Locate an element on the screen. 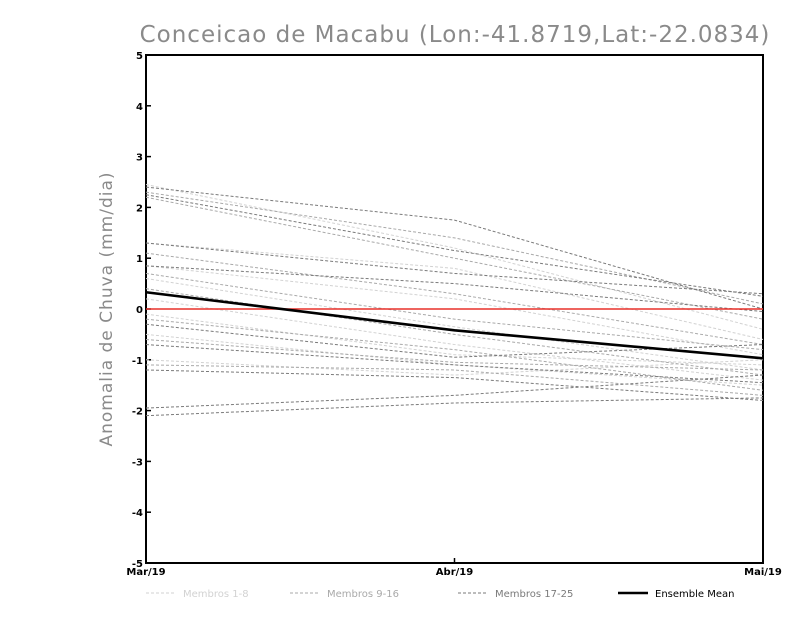 The width and height of the screenshot is (800, 618). y-tick-label: 0 is located at coordinates (139, 310).